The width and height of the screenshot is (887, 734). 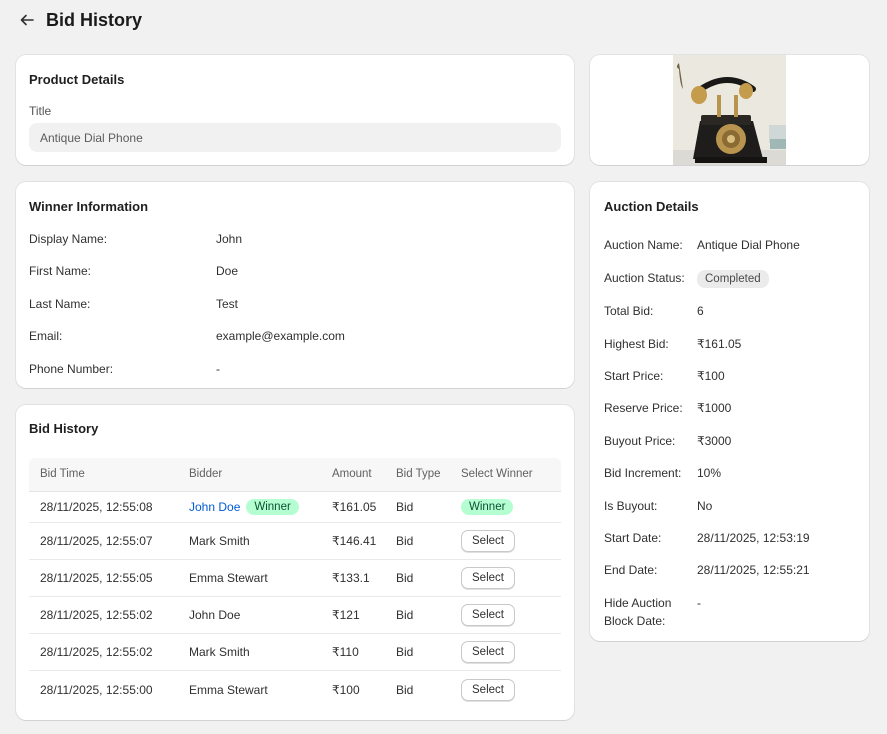 I want to click on page-header: Bid History, so click(x=80, y=20).